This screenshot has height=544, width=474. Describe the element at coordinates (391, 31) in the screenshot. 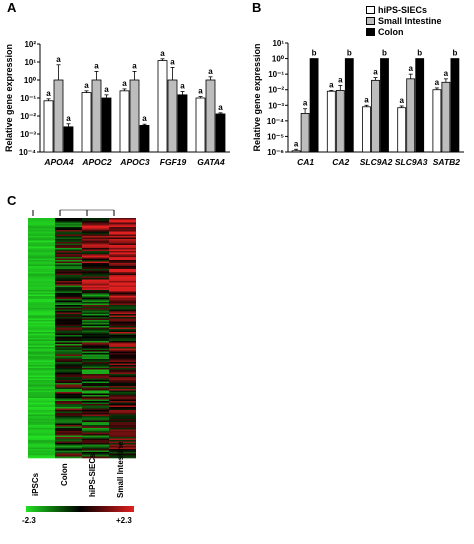

I see `legend-label-colon: Colon` at that location.